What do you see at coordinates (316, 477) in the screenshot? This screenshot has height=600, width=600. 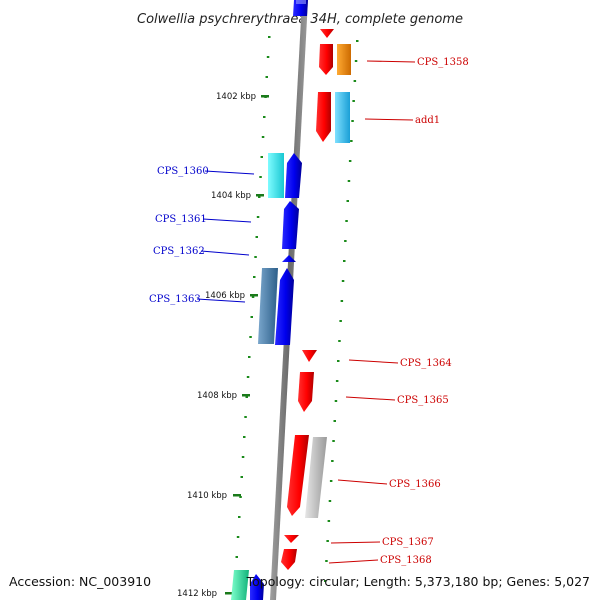 I see `gene-block-gray` at bounding box center [316, 477].